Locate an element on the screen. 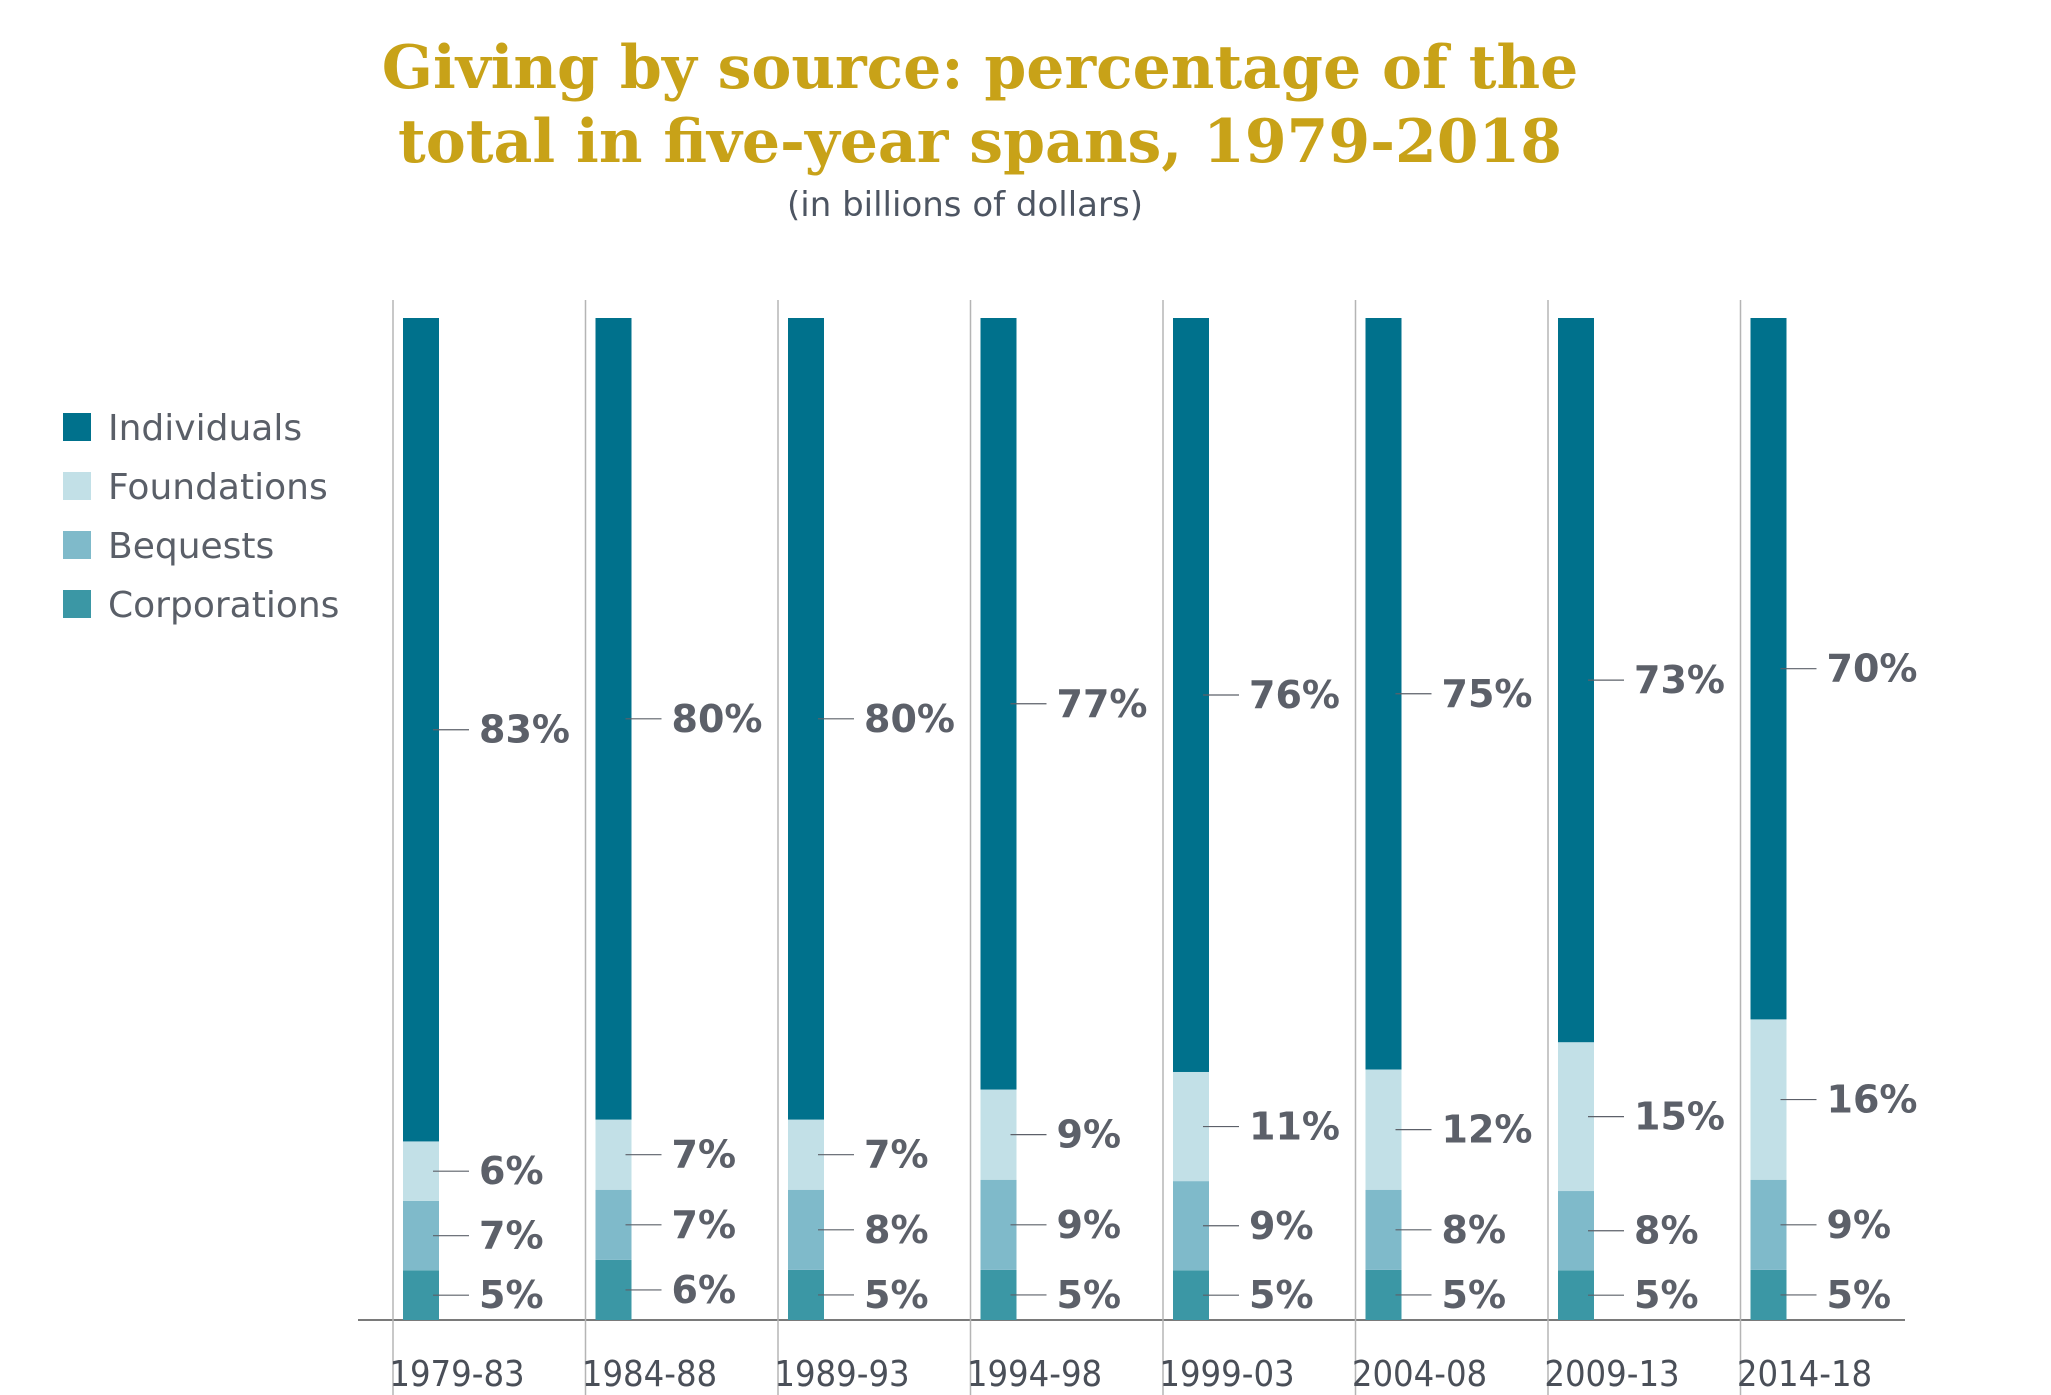  x-tick-label-1984-88: 1984-88 is located at coordinates (649, 1374).